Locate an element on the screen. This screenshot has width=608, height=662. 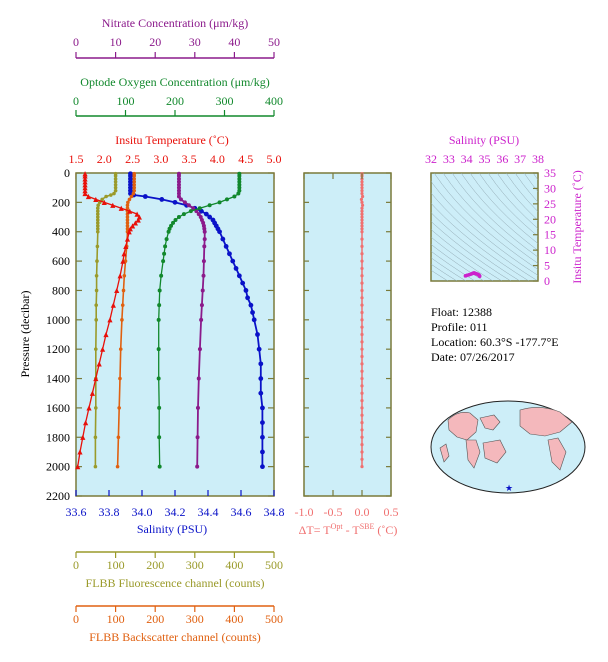
pressure-tick-label: 1200 is located at coordinates (58, 349).